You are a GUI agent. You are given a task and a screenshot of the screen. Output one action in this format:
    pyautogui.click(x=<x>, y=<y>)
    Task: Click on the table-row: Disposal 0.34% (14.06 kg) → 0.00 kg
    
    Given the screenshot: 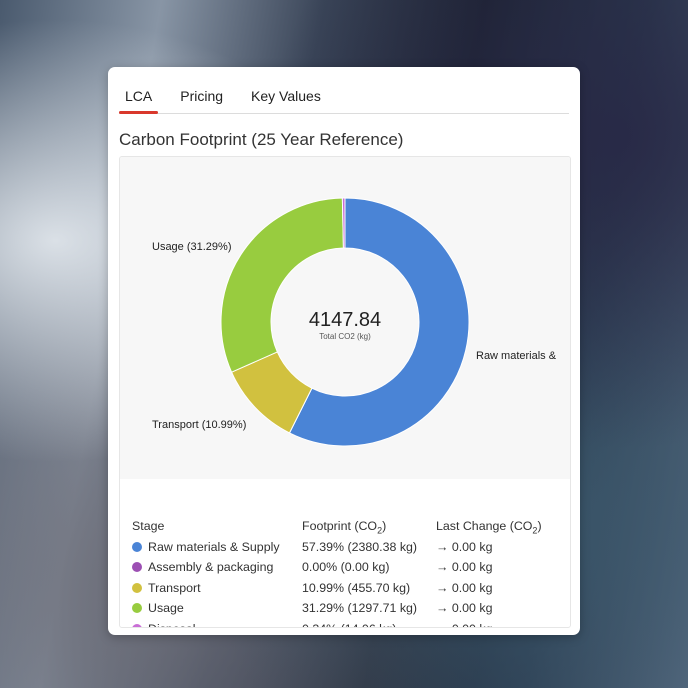 What is the action you would take?
    pyautogui.click(x=347, y=625)
    